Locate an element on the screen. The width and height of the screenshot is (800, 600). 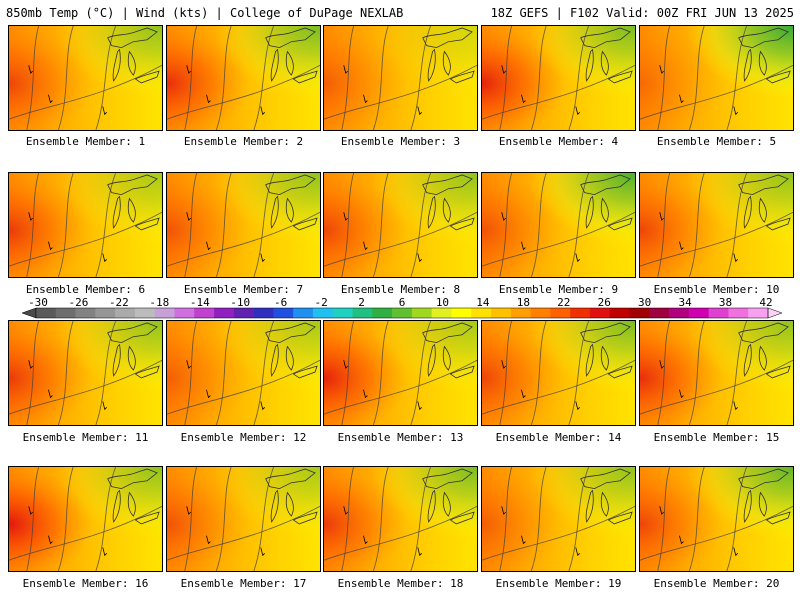
colorbar-tick-label: 42 is located at coordinates (766, 302).